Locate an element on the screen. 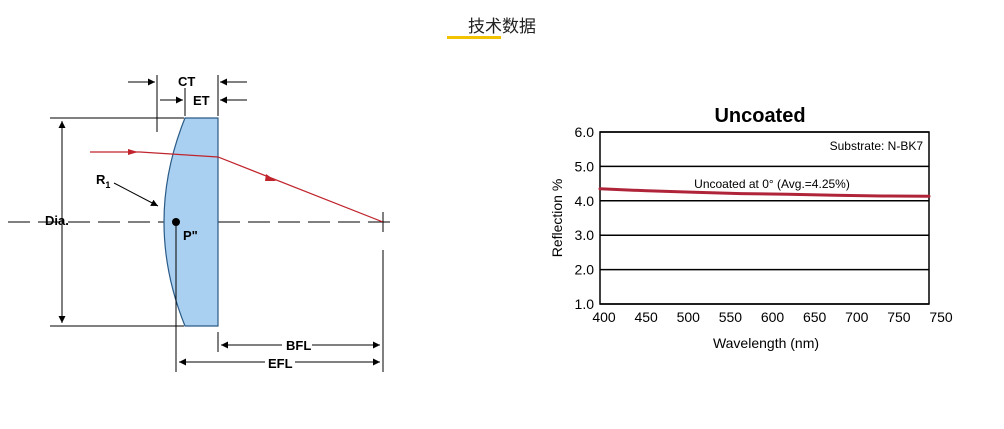 The image size is (1004, 429). y-tick-label: 2.0 is located at coordinates (585, 270).